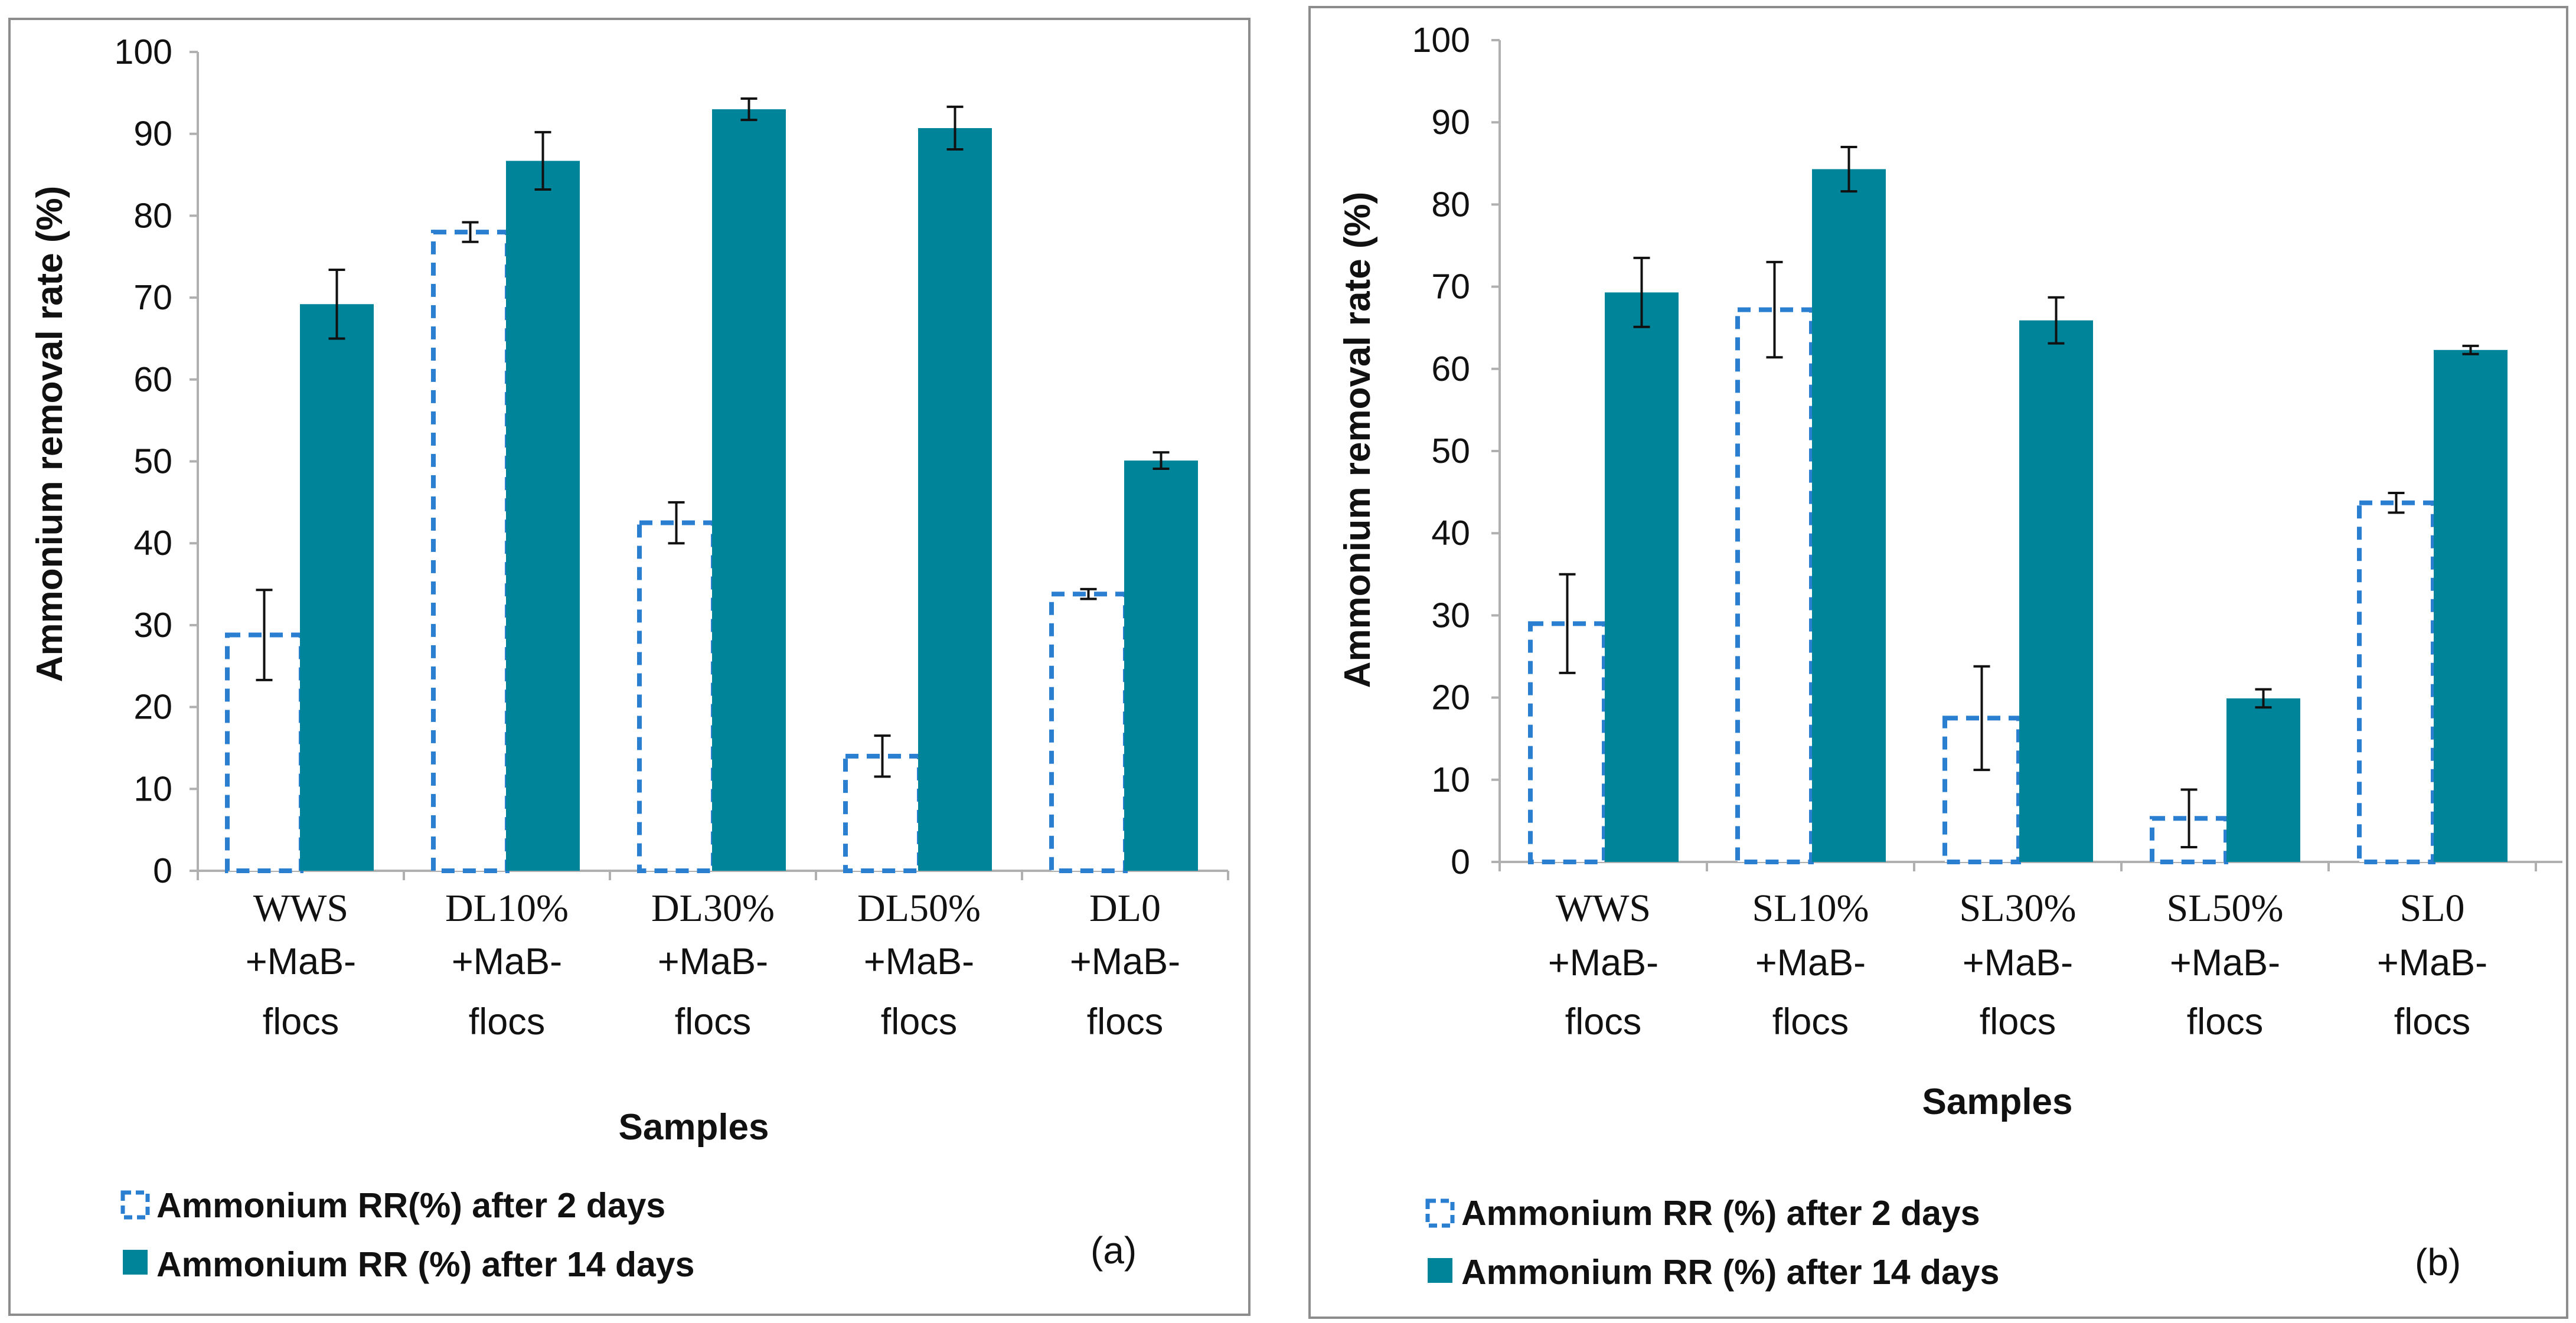 The height and width of the screenshot is (1323, 2576). Describe the element at coordinates (1114, 1251) in the screenshot. I see `panel-a-label: (a)` at that location.